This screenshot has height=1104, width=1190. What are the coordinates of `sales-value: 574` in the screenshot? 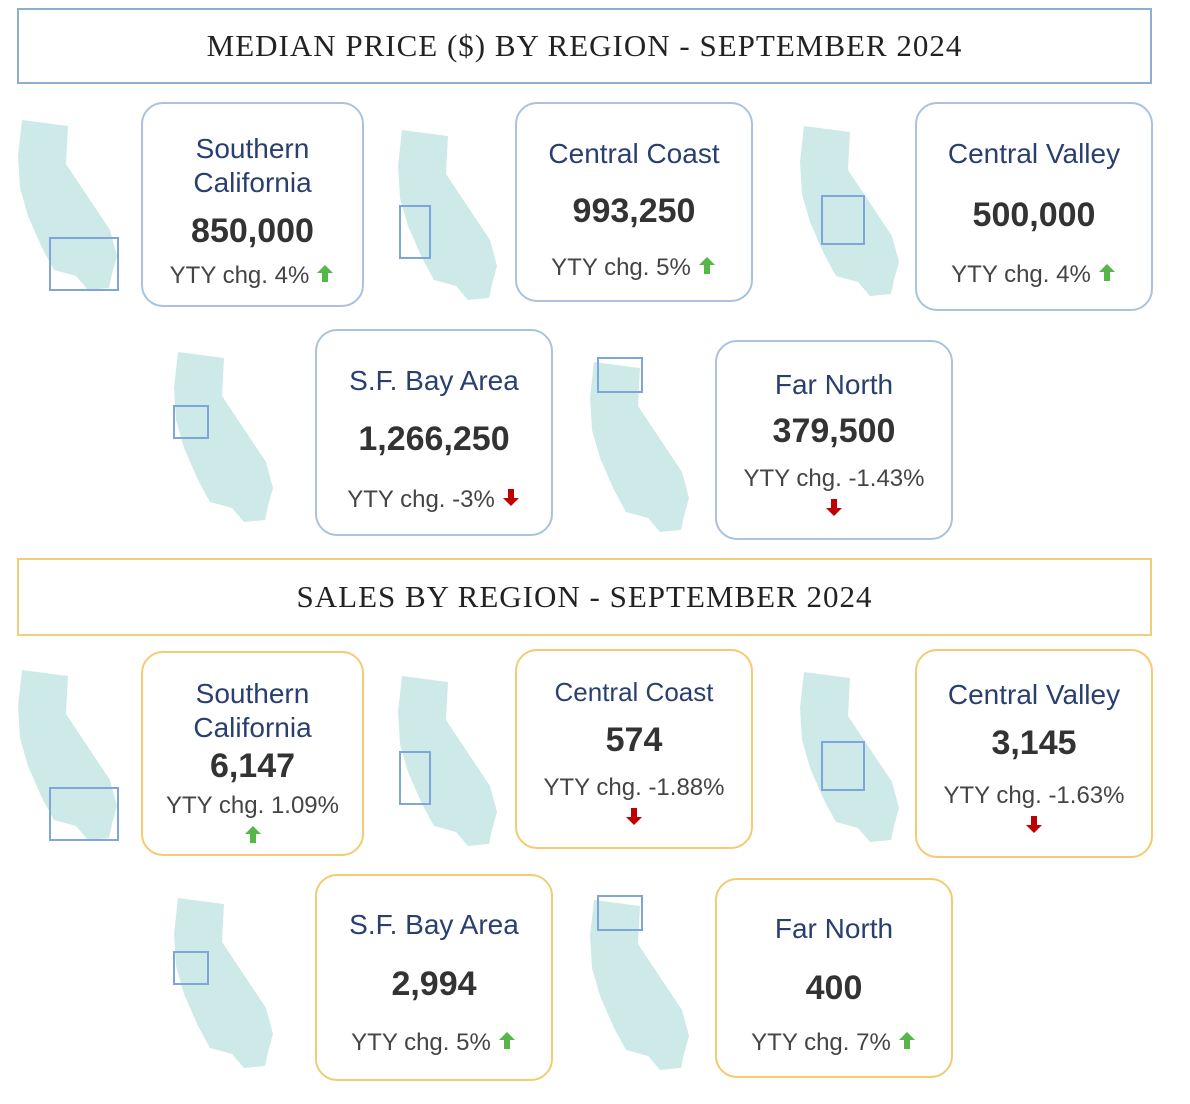 It's located at (634, 740).